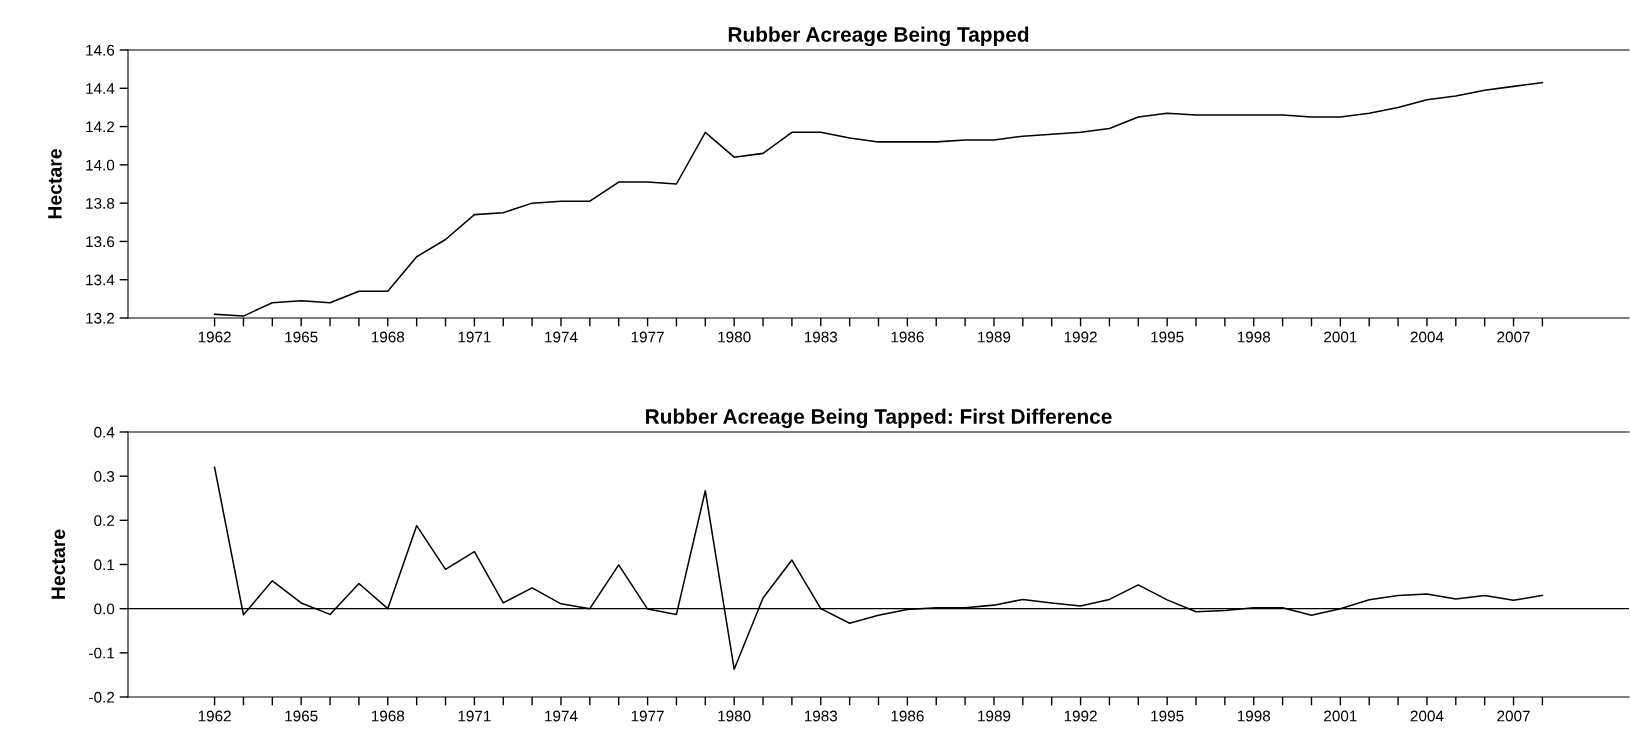 This screenshot has width=1630, height=734. Describe the element at coordinates (104, 432) in the screenshot. I see `y-tick-label: 0.4` at that location.